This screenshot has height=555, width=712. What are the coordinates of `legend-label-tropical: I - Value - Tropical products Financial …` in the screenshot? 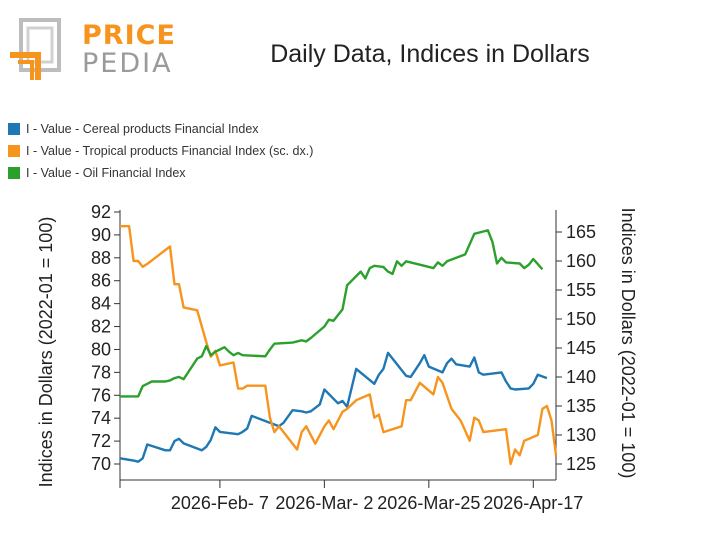 It's located at (170, 151).